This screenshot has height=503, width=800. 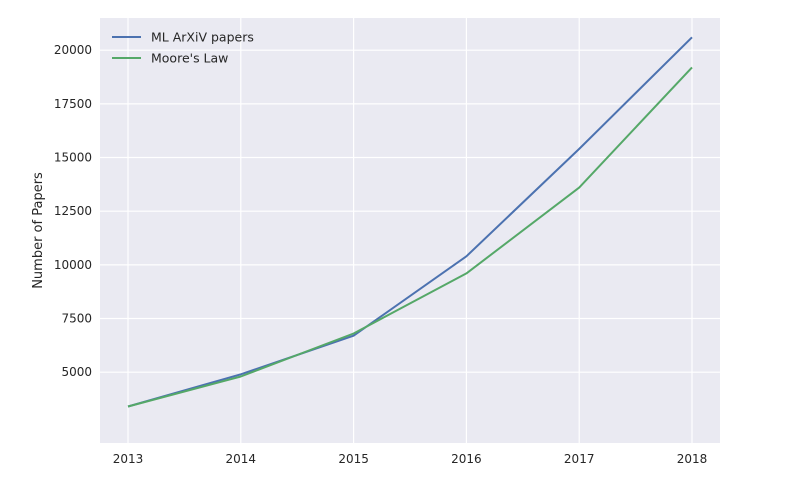 What do you see at coordinates (189, 58) in the screenshot?
I see `legend-label-2: Moore's Law` at bounding box center [189, 58].